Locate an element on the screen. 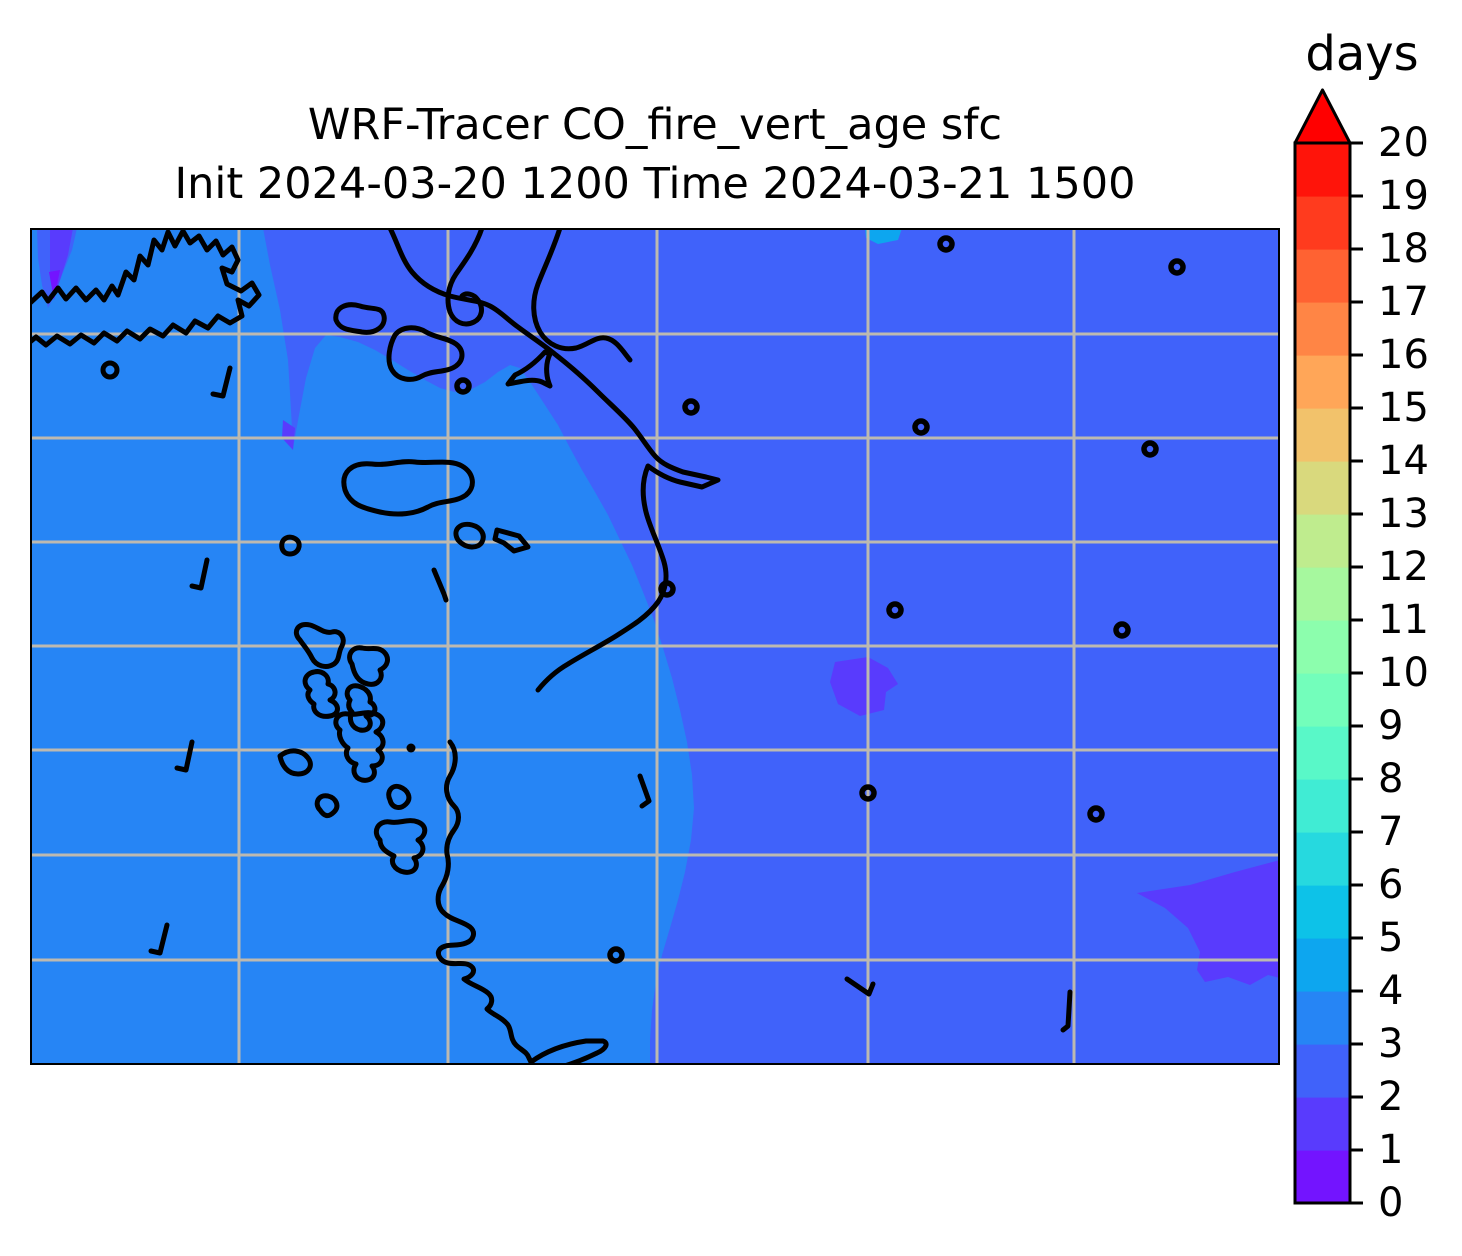  coastline-beak-spit is located at coordinates (529, 369).